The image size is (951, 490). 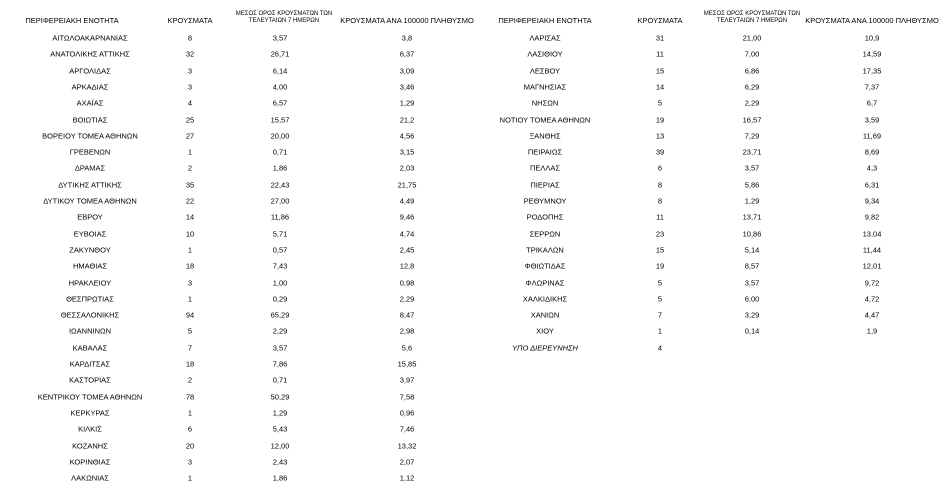 I want to click on cases-per-100k: 2,45, so click(x=407, y=250).